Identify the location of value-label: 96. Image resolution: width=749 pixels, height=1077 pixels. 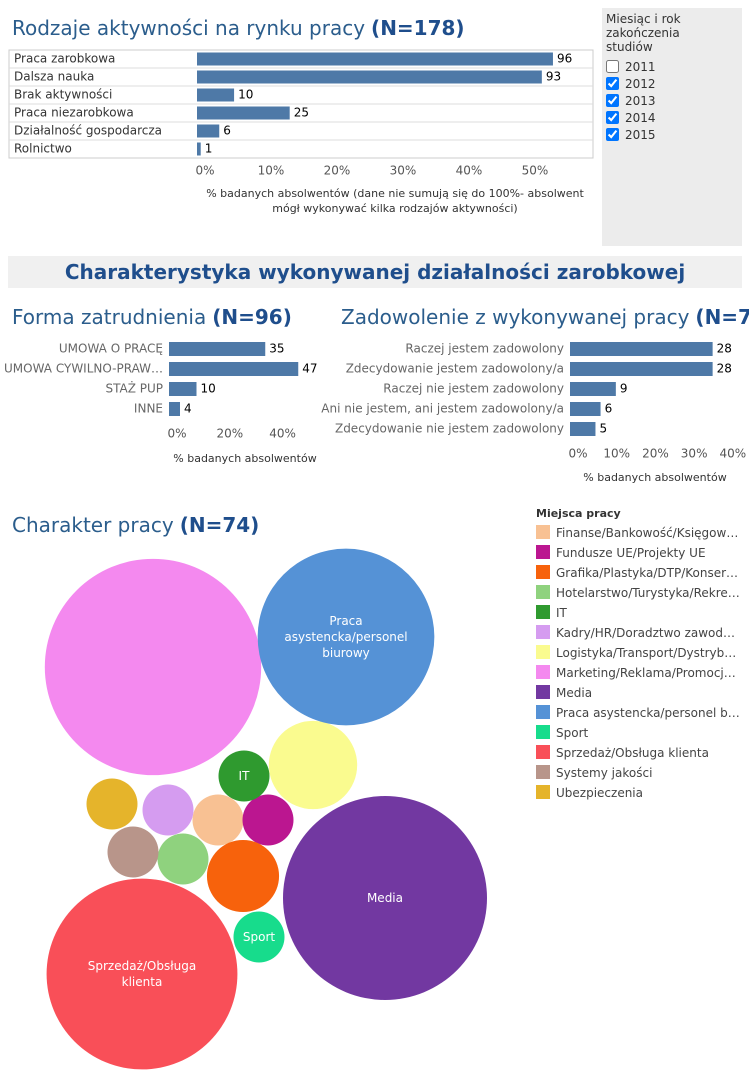
(564, 59).